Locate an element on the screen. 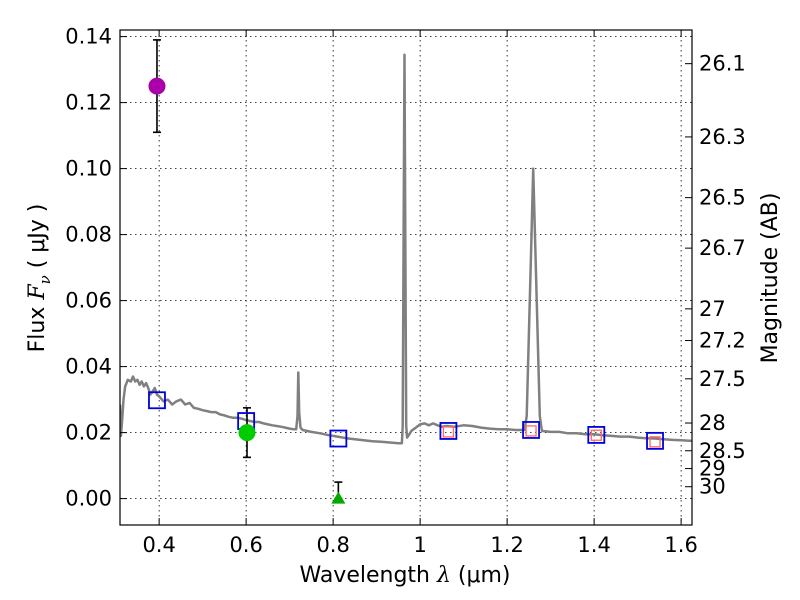 This screenshot has height=600, width=800. y2-tick-label: 28.5 is located at coordinates (722, 451).